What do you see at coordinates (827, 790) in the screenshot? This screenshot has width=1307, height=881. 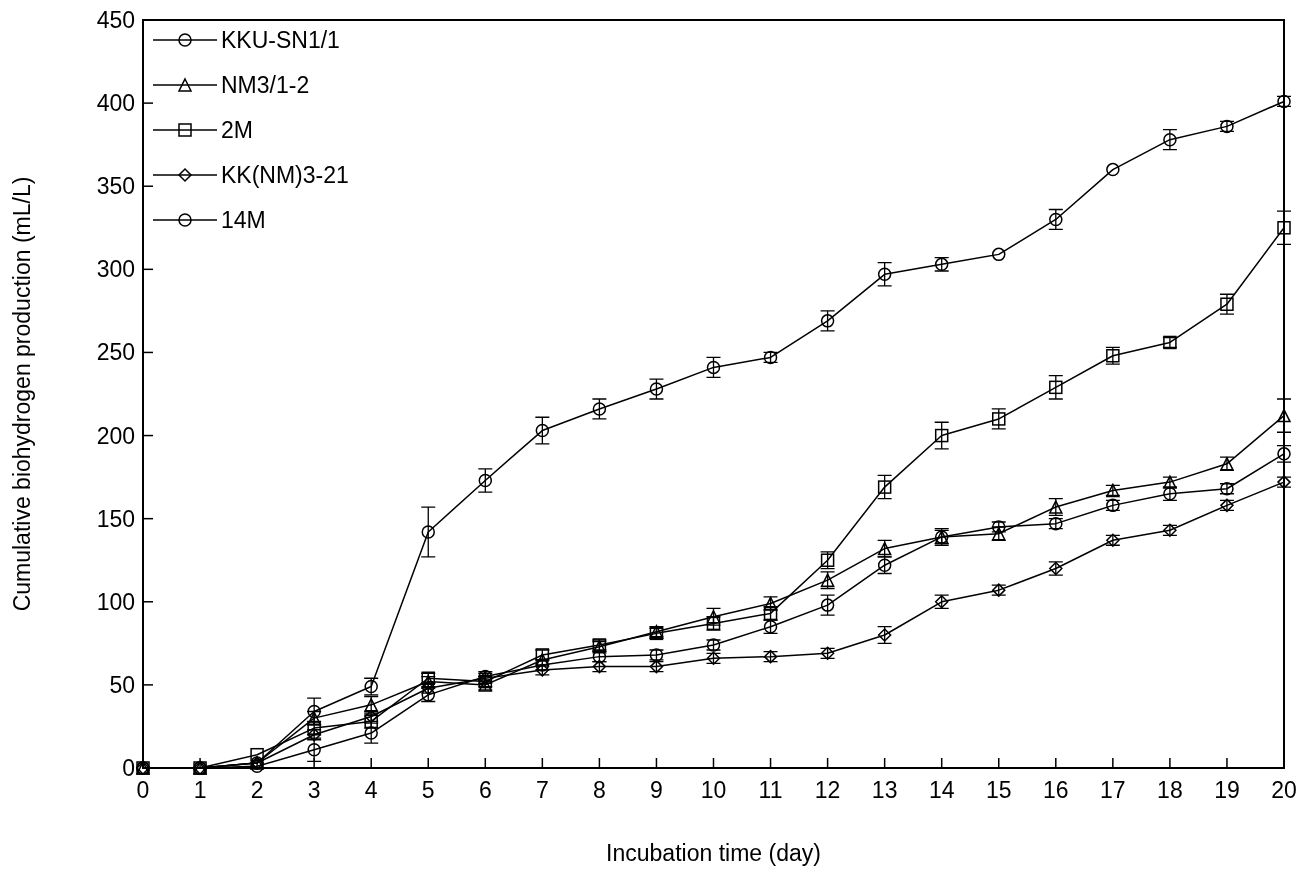 I see `x-tick-label: 12` at bounding box center [827, 790].